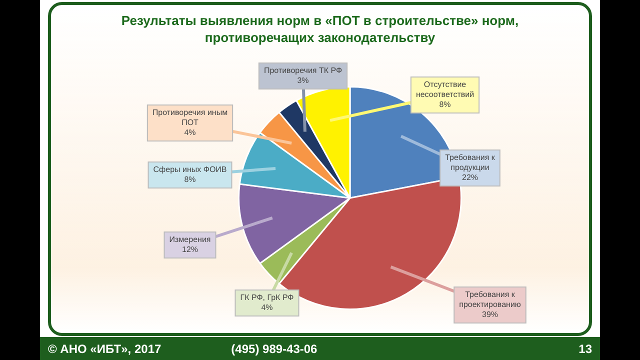 The image size is (640, 360). I want to click on slice-label: Сферы иных ФОИВ, so click(190, 169).